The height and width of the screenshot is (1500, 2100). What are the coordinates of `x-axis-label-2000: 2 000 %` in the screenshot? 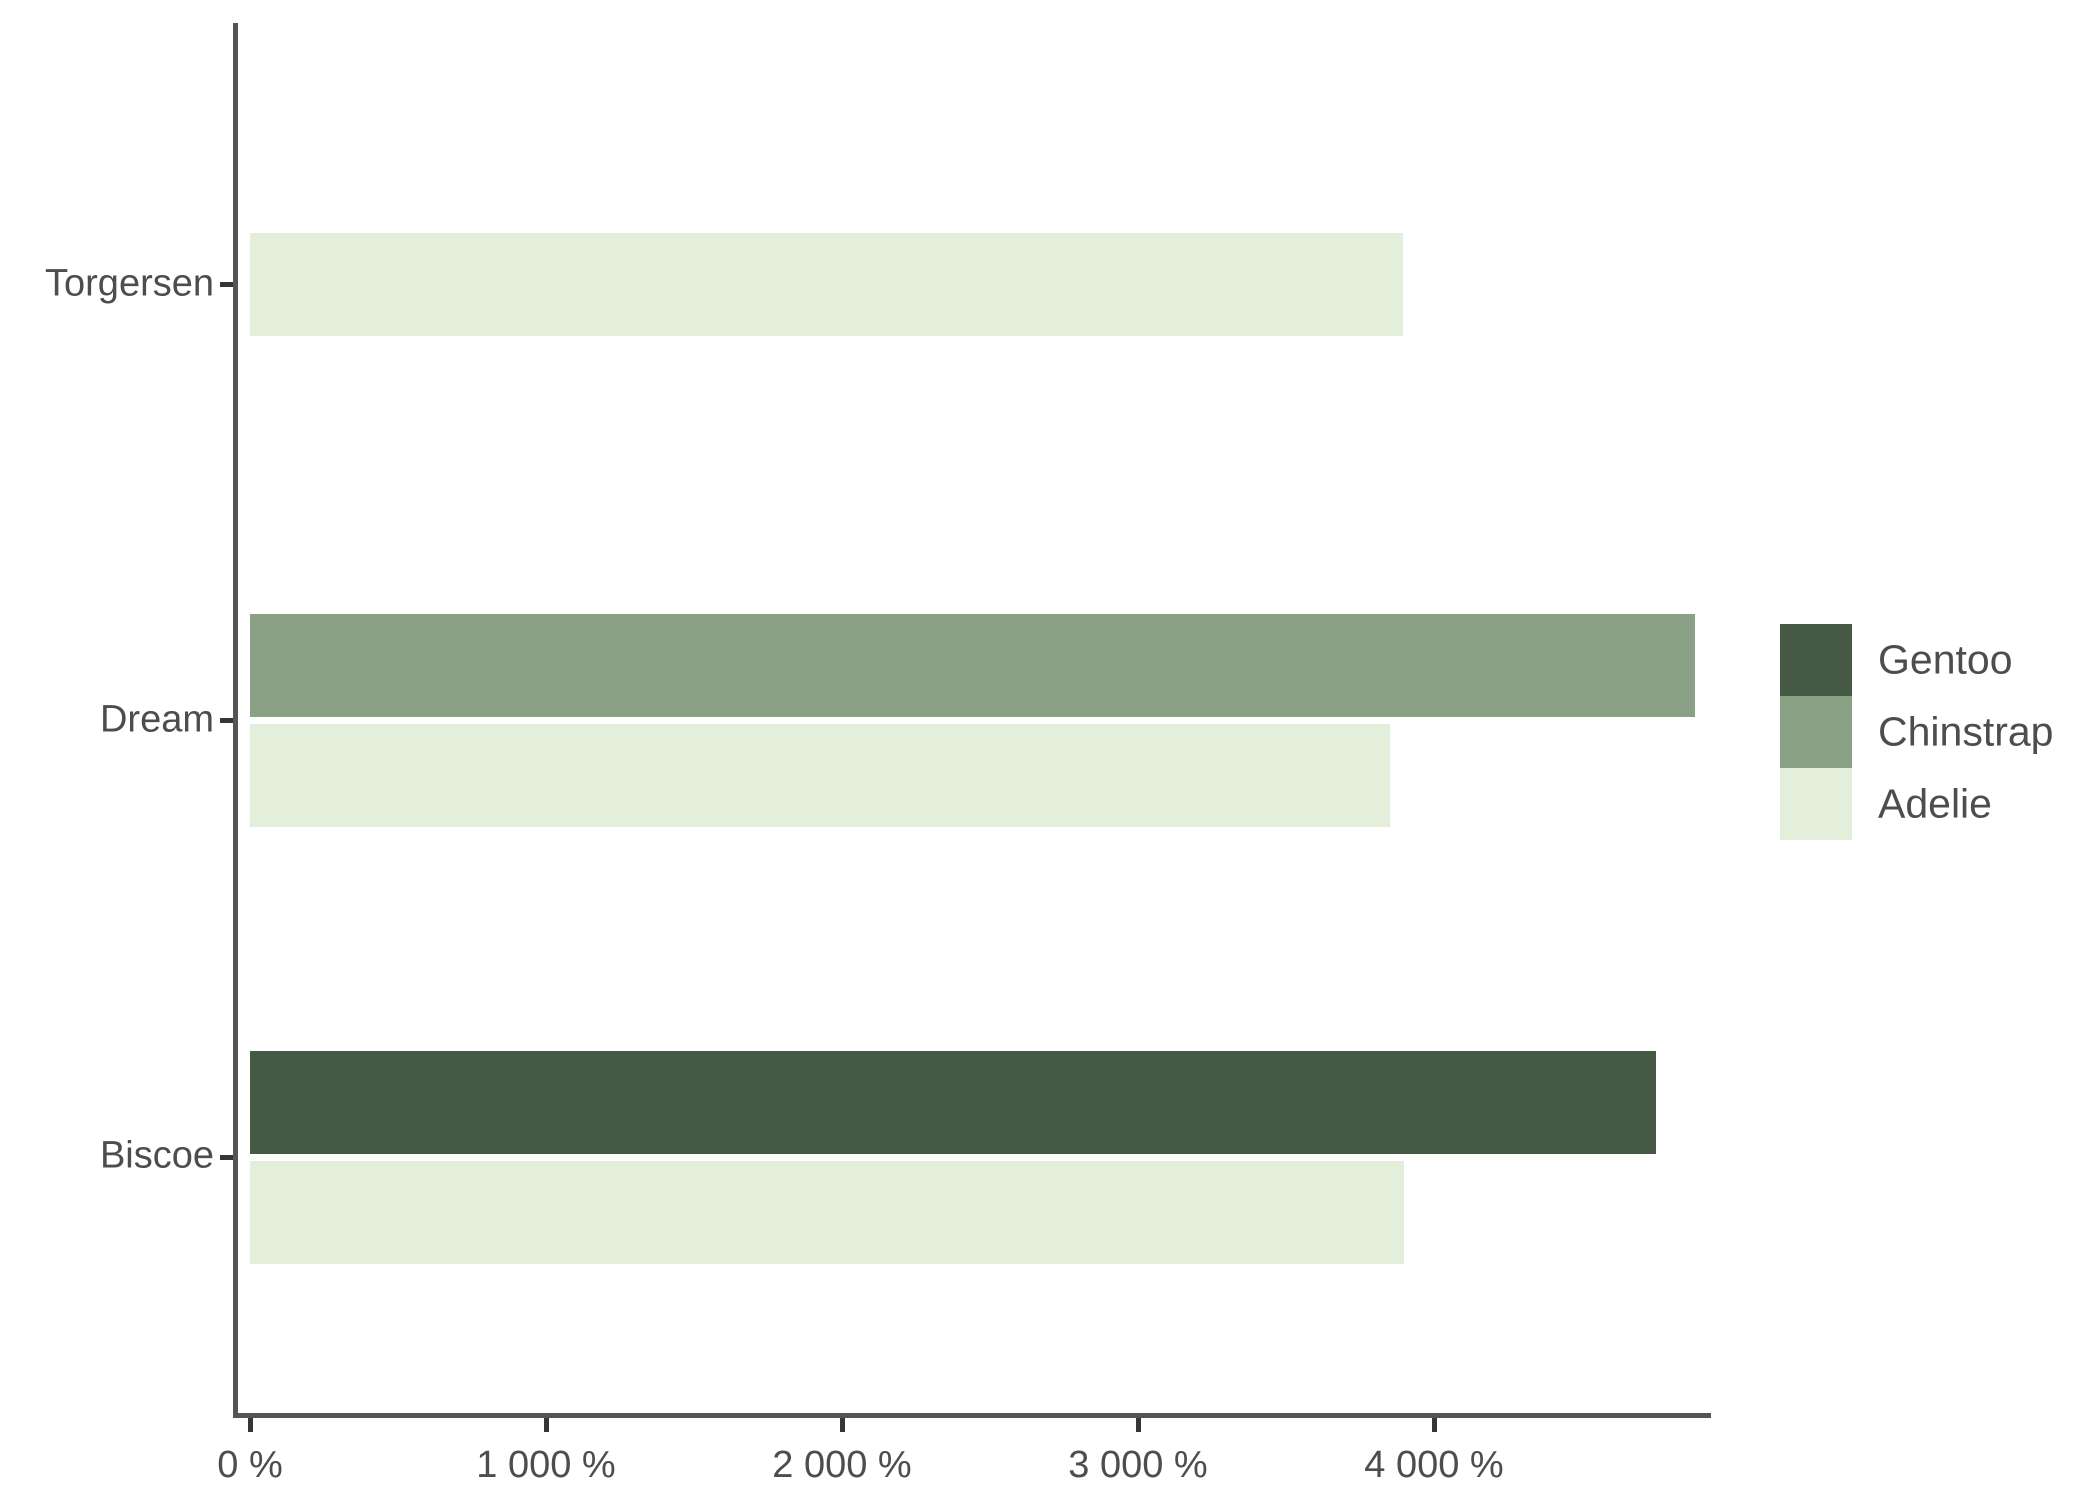 It's located at (842, 1465).